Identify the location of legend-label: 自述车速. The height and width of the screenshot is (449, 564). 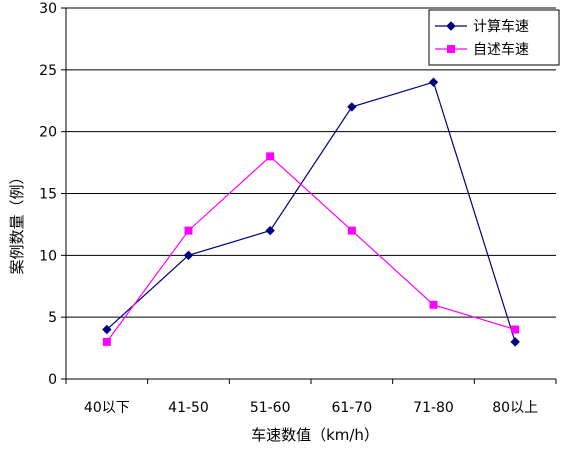
(501, 49).